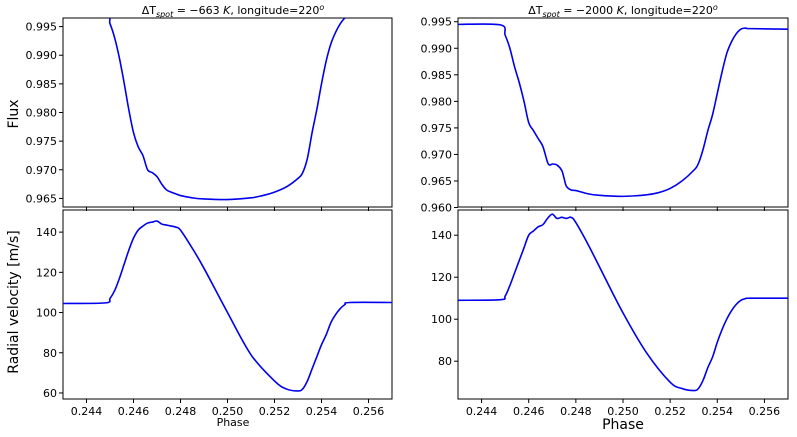 The height and width of the screenshot is (437, 797). I want to click on right-flux-title: ΔTspot = −2000 K, longitude=220o, so click(623, 11).